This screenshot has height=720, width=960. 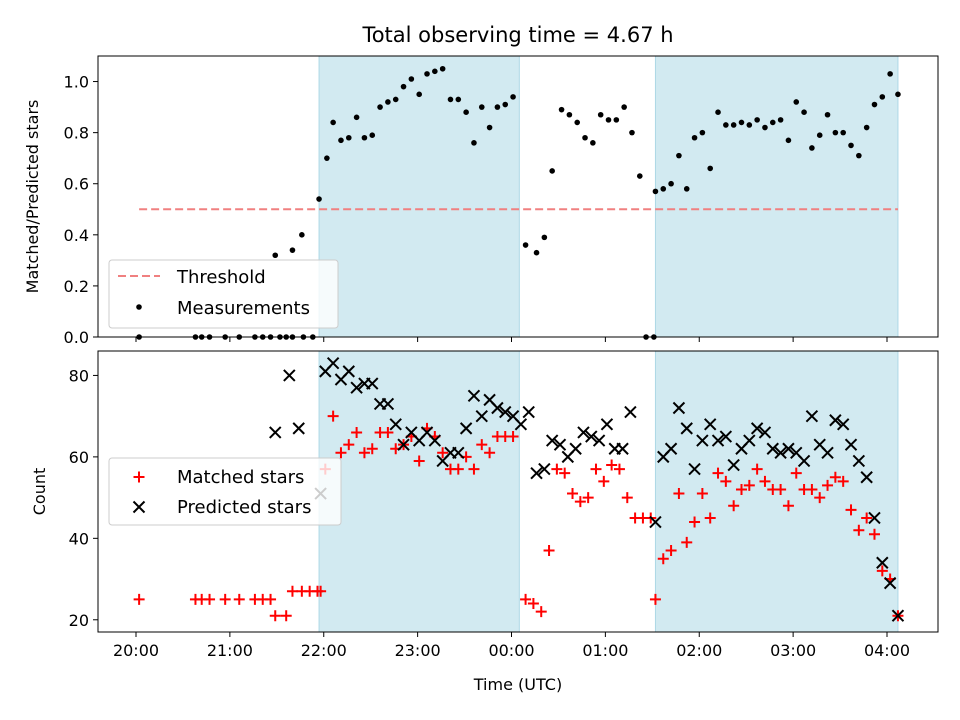 What do you see at coordinates (517, 35) in the screenshot?
I see `chart-title: Total observing time = 4.67 h` at bounding box center [517, 35].